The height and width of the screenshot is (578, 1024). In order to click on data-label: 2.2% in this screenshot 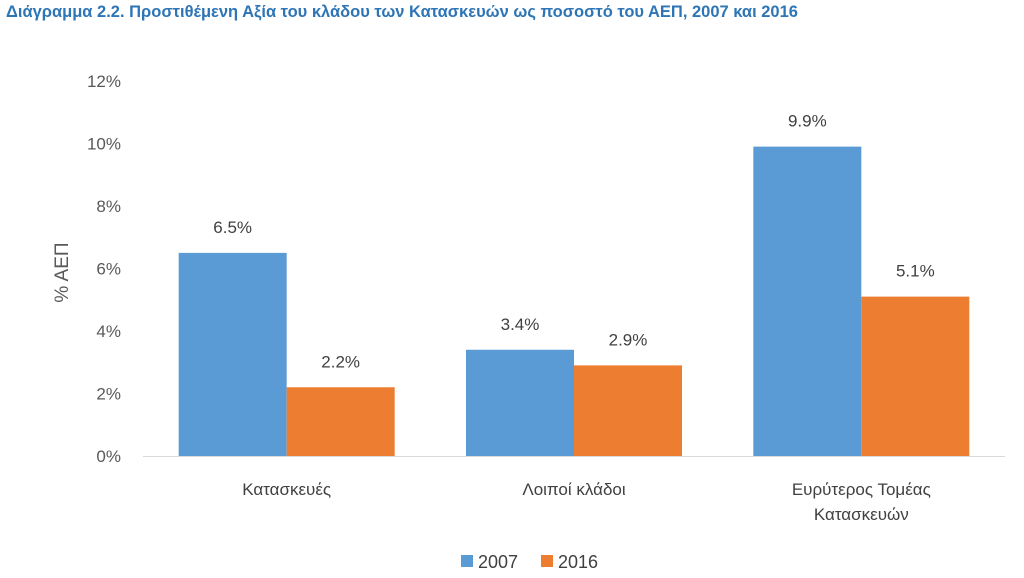, I will do `click(340, 361)`.